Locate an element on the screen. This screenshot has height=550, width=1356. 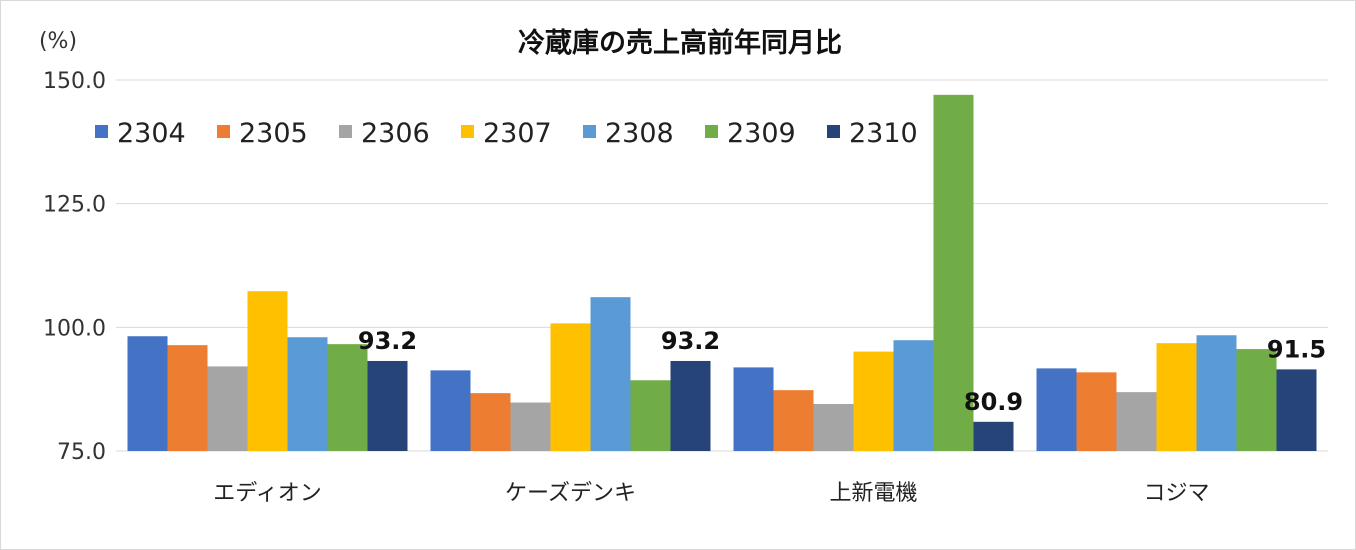
y-tick-label: 150.0 is located at coordinates (74, 81).